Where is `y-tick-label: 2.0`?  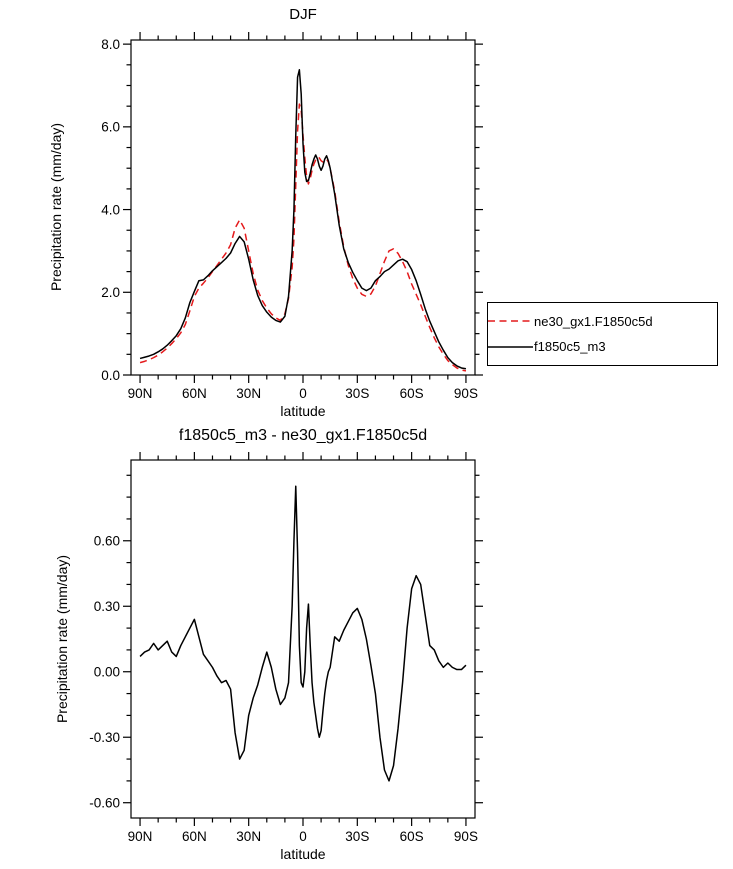
y-tick-label: 2.0 is located at coordinates (110, 292).